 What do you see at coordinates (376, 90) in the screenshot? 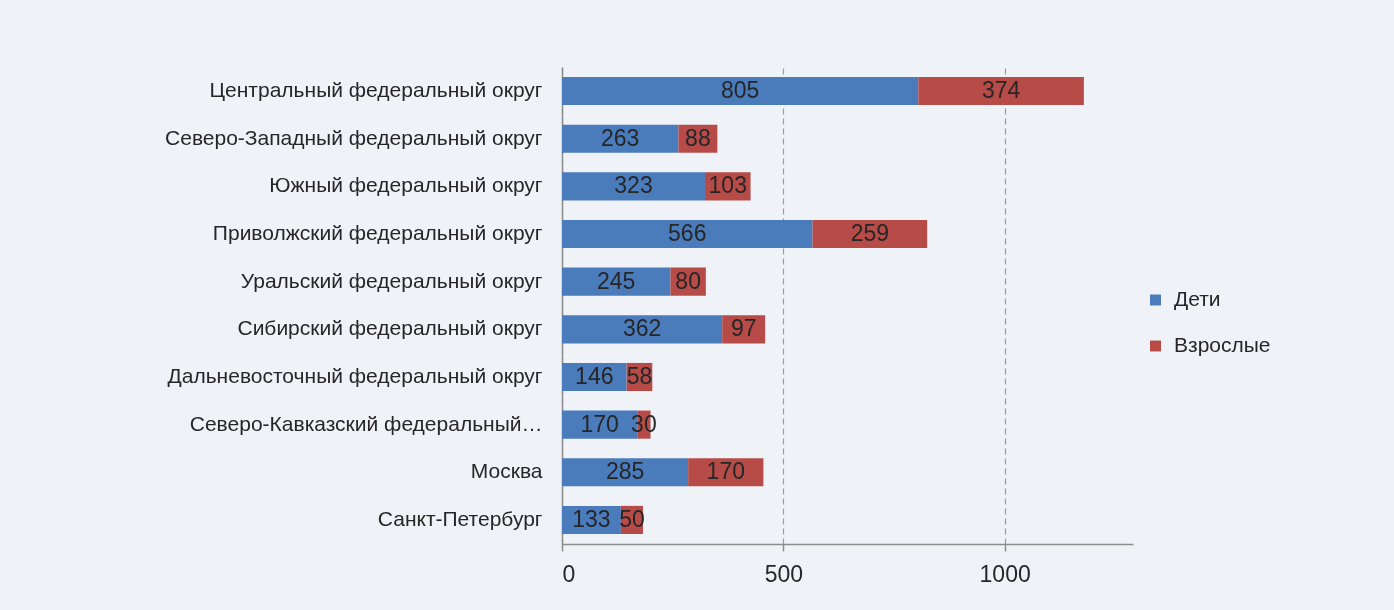
I see `y-tick-label: Центральный федеральный округ` at bounding box center [376, 90].